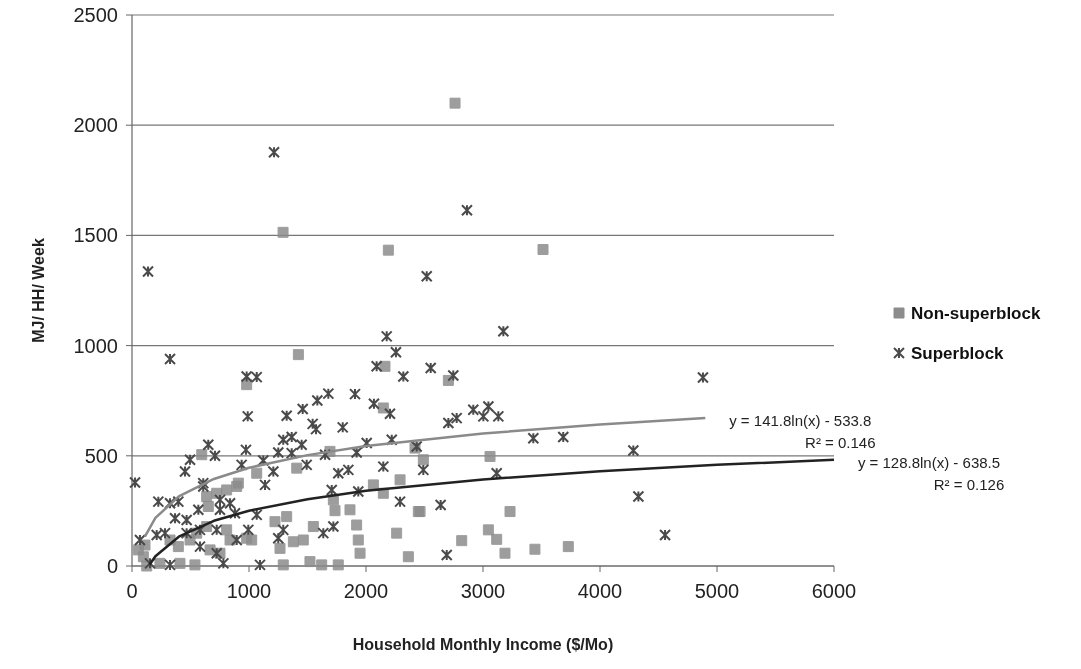 Image resolution: width=1081 pixels, height=669 pixels. What do you see at coordinates (95, 235) in the screenshot?
I see `y-tick-label: 1500` at bounding box center [95, 235].